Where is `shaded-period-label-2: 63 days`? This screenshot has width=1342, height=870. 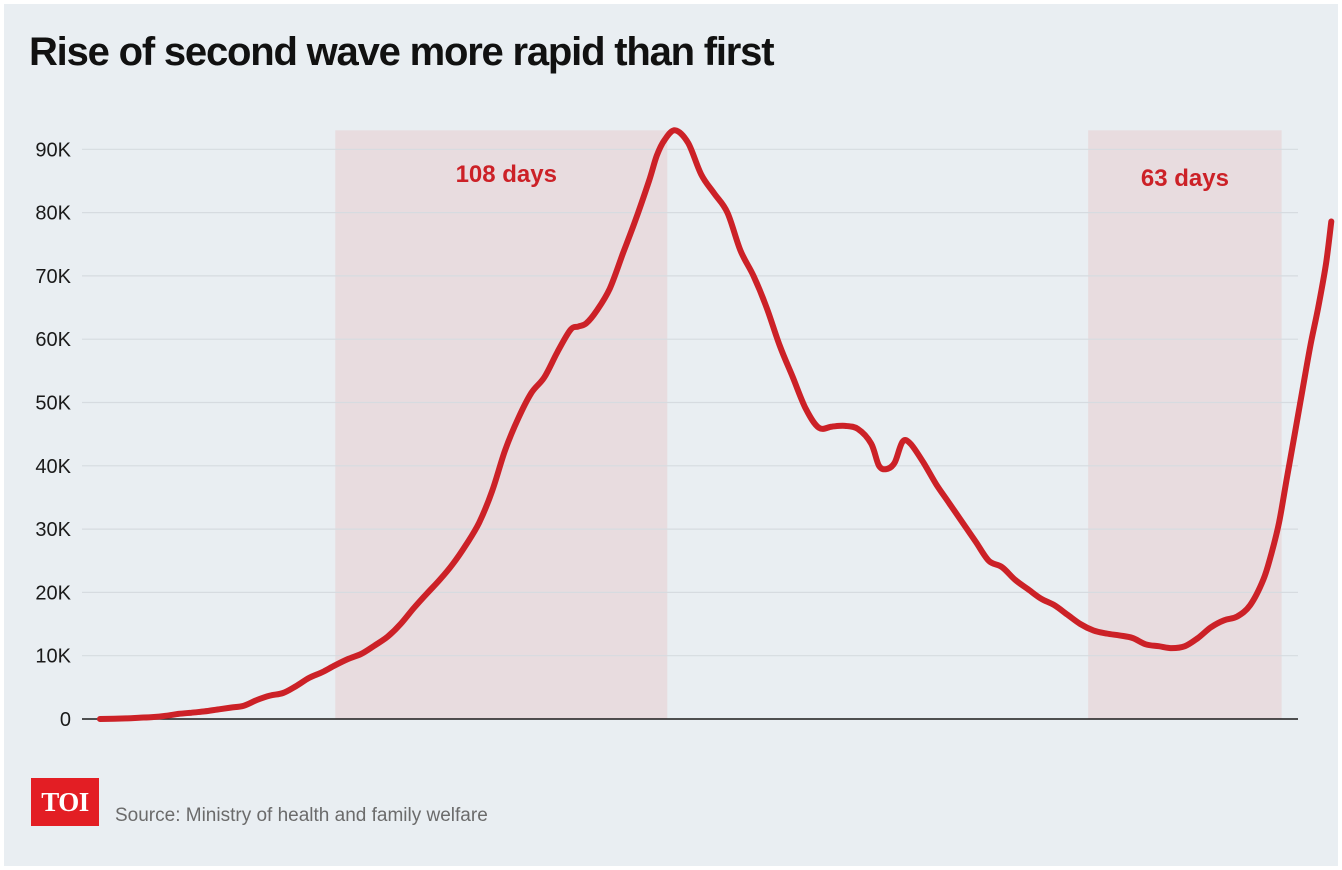
shaded-period-label-2: 63 days is located at coordinates (1185, 178).